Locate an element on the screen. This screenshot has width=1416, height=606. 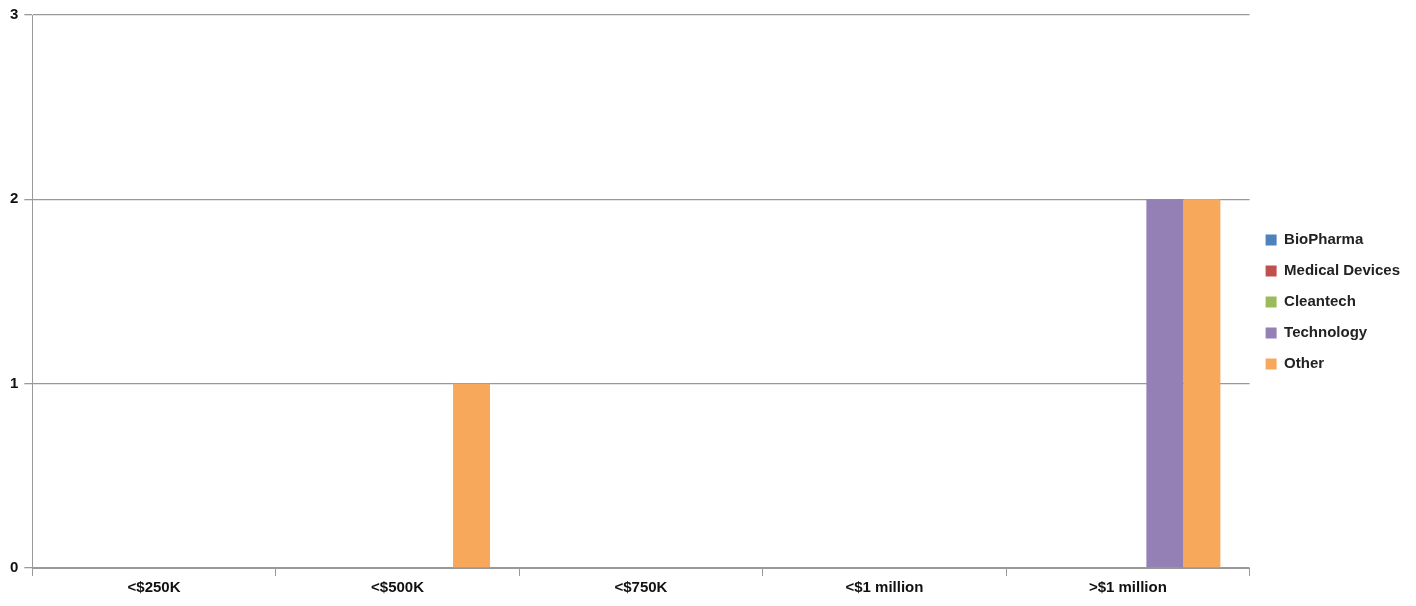
x-tick-label: <$250K is located at coordinates (154, 587).